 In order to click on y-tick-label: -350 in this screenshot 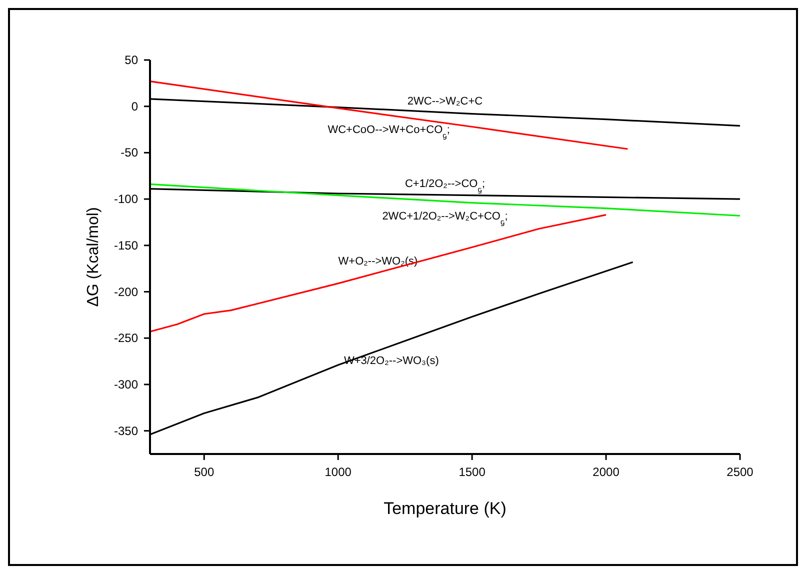, I will do `click(126, 431)`.